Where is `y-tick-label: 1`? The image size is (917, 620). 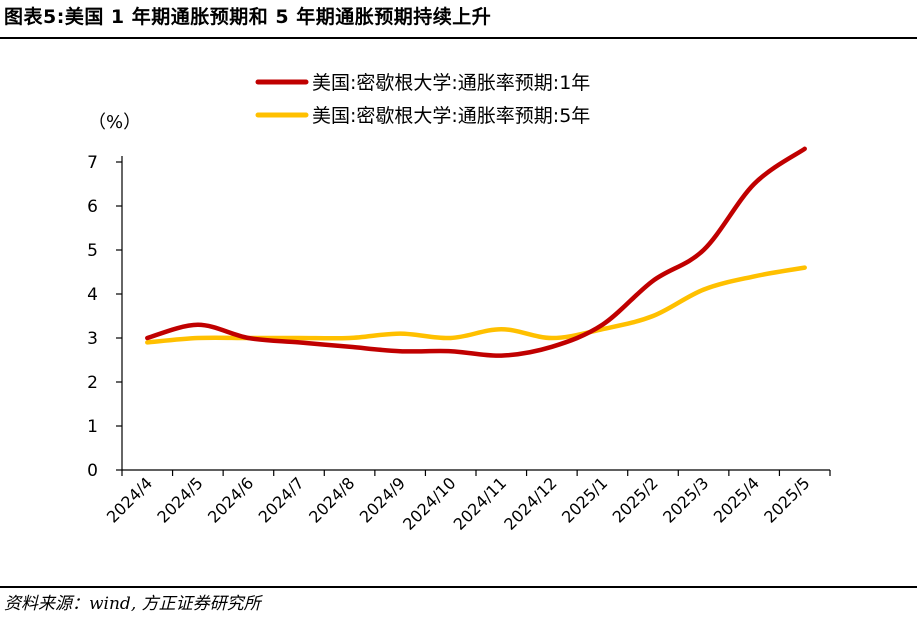
y-tick-label: 1 is located at coordinates (92, 427).